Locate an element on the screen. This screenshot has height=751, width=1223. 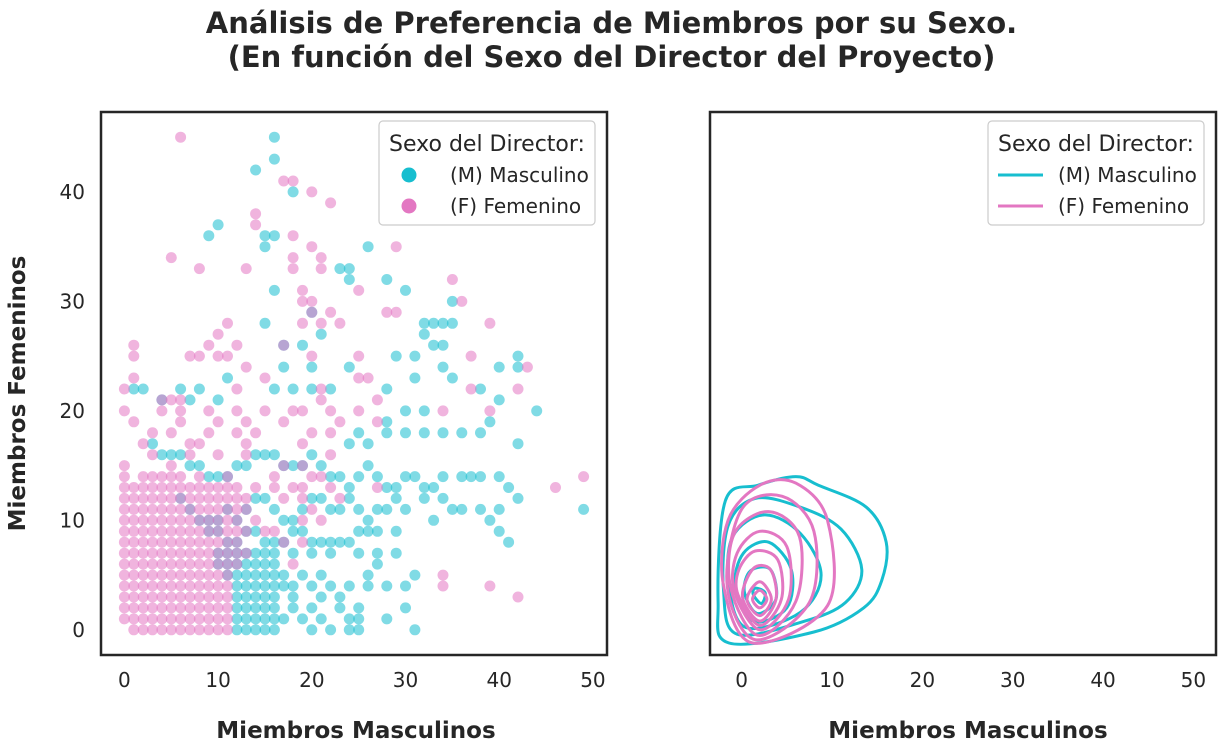
x-tick-label: 20 is located at coordinates (311, 680).